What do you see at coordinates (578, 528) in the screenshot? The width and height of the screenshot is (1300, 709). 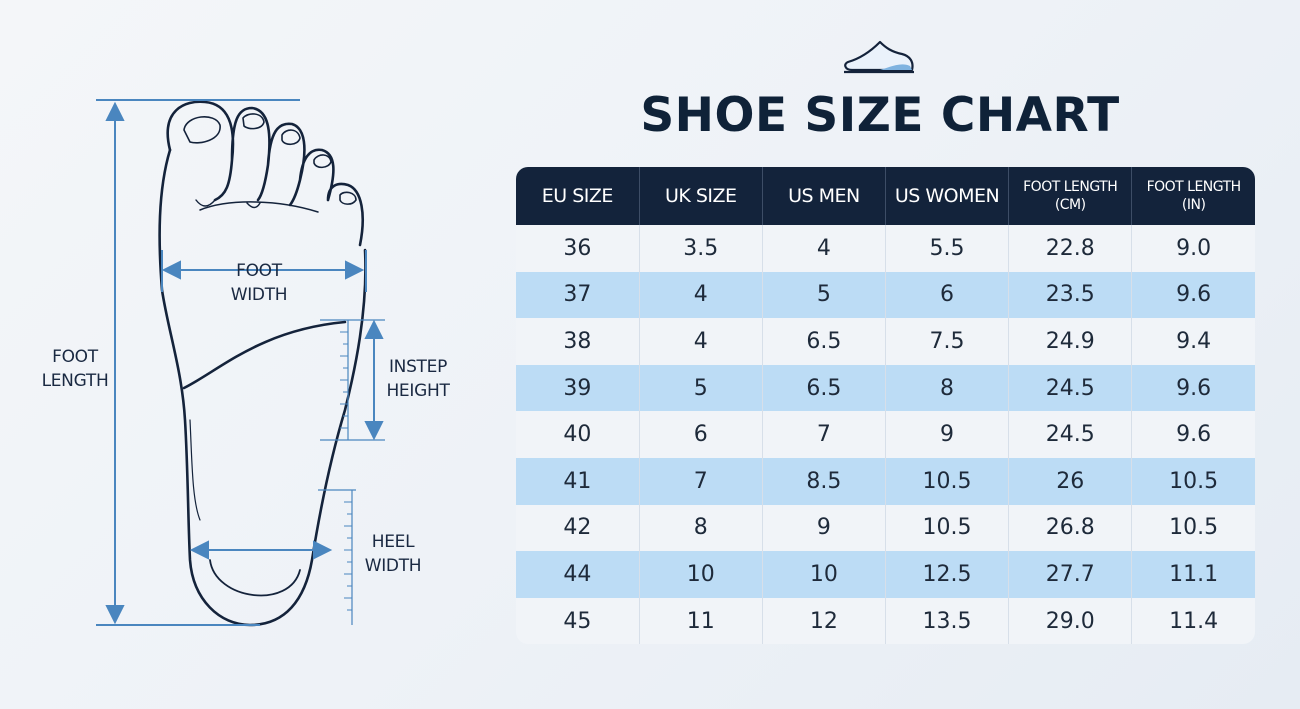 I see `table-cell: 42` at bounding box center [578, 528].